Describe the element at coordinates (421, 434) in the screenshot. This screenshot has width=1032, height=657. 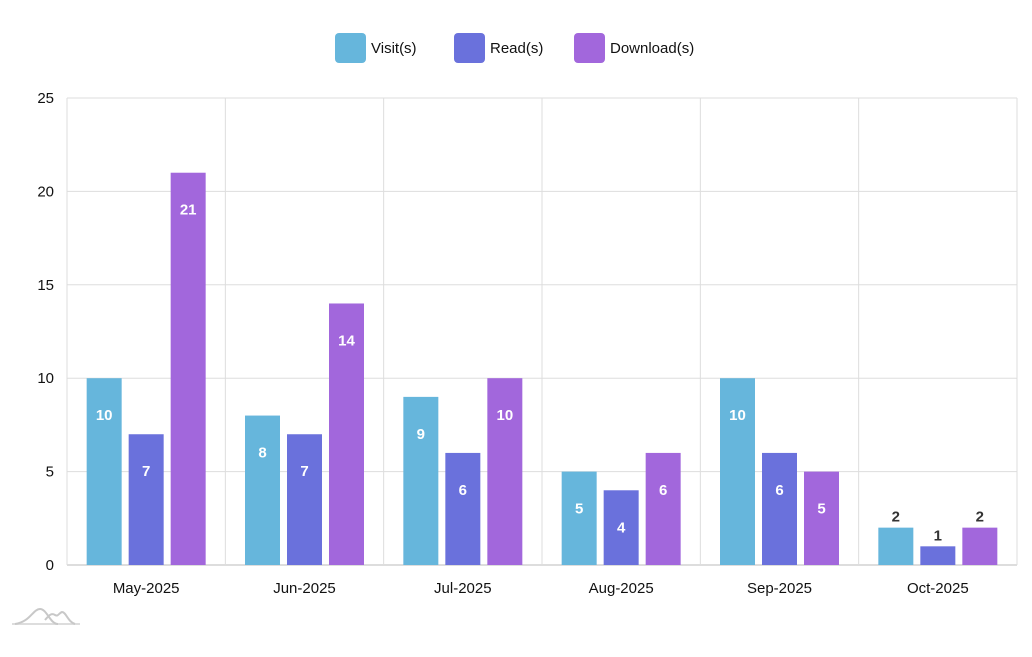
I see `data-label: 9` at that location.